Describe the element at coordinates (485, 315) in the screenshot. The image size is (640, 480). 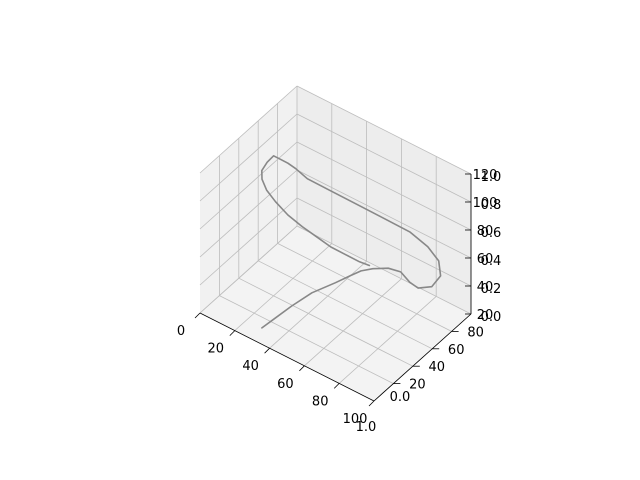
I see `z-tick-label: 20` at that location.